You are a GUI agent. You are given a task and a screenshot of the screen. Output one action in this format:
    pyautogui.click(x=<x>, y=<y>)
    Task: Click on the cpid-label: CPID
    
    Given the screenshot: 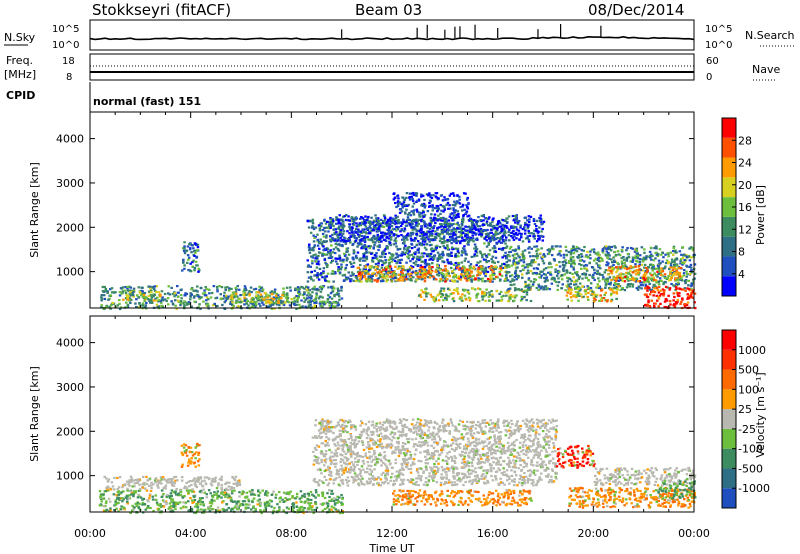 What is the action you would take?
    pyautogui.click(x=20, y=95)
    